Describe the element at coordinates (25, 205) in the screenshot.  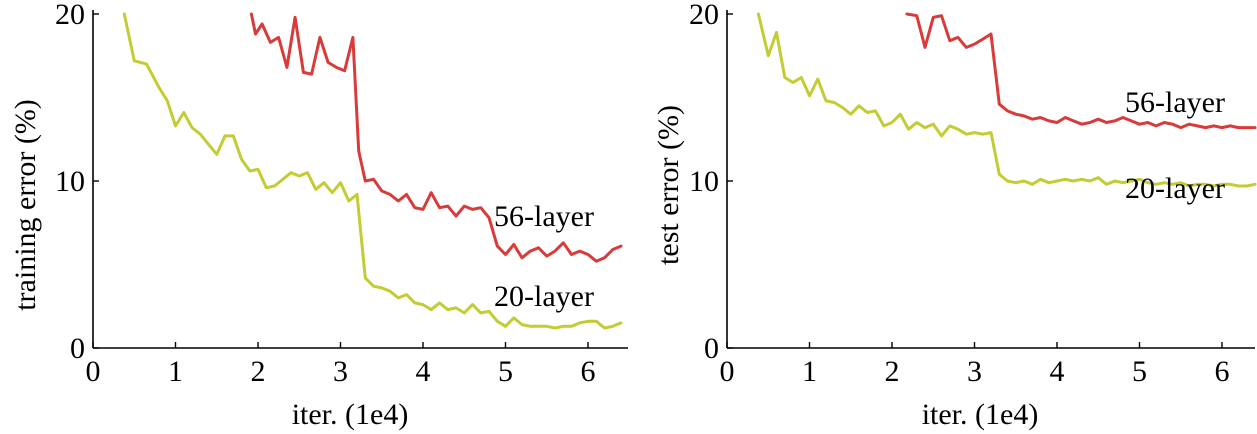
I see `y-axis-label: training error (%)` at that location.